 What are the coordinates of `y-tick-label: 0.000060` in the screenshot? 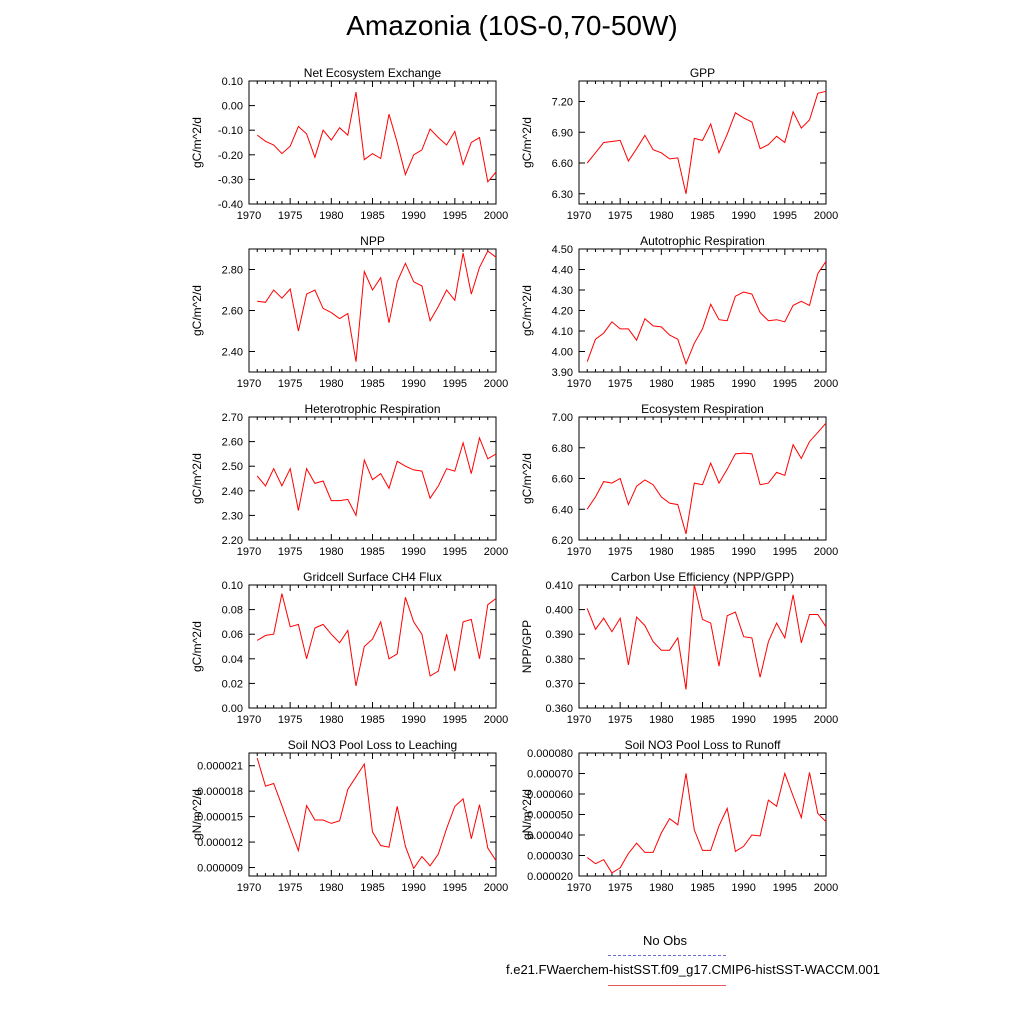 It's located at (550, 795).